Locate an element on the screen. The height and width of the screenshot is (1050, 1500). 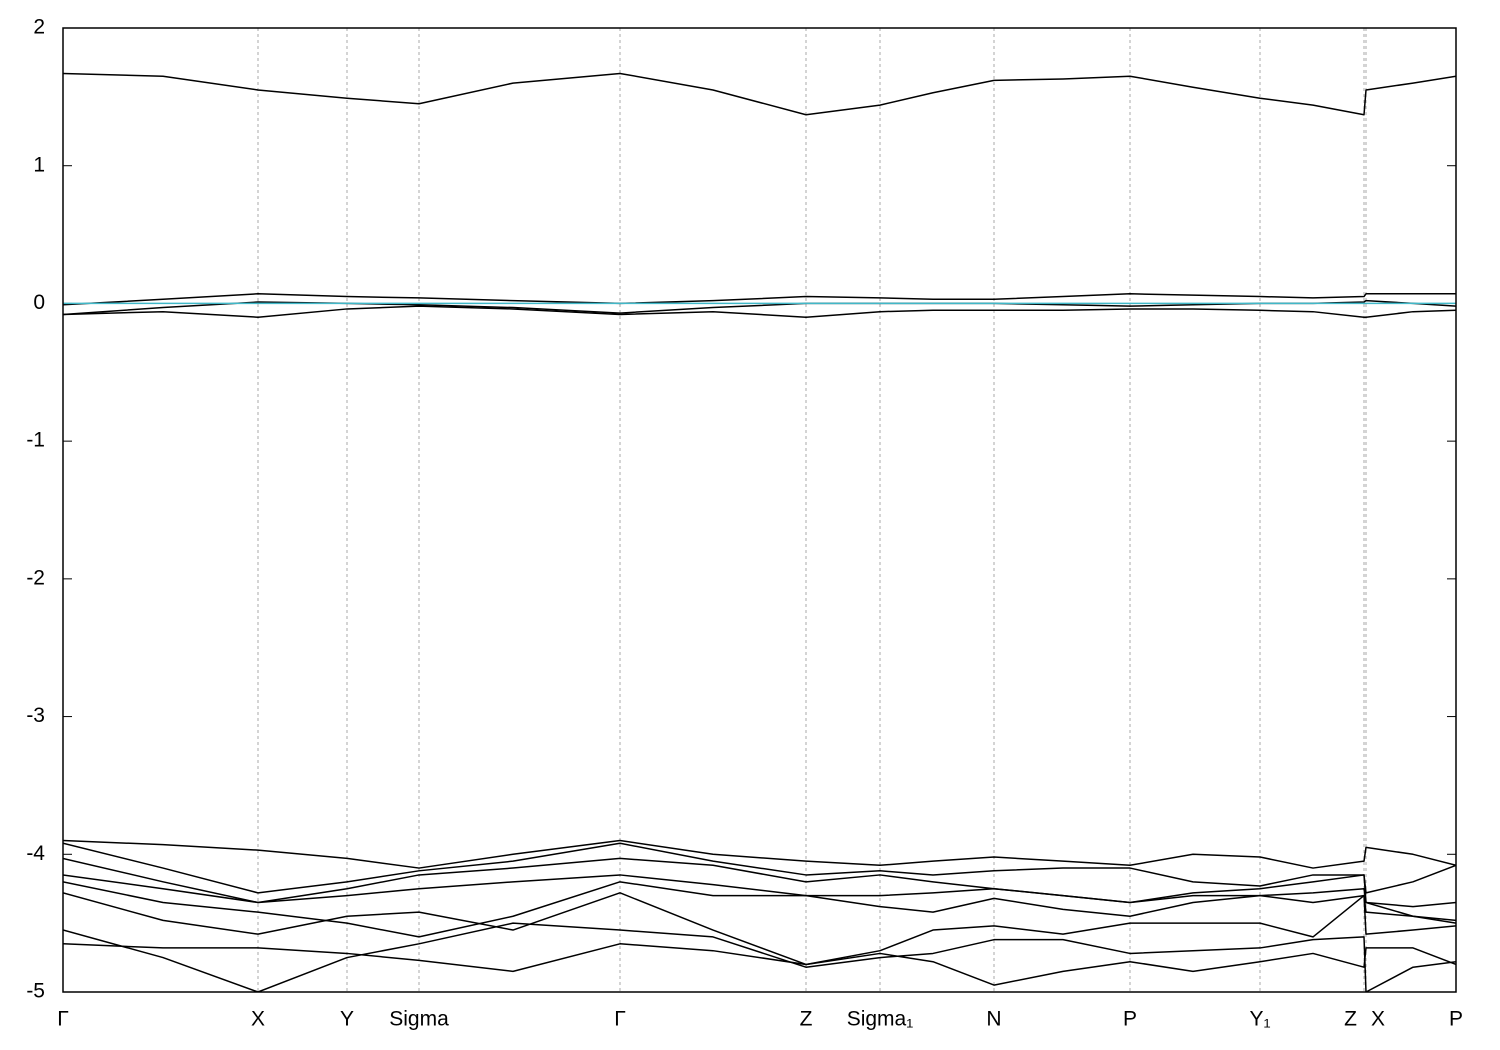
x-tick-label: Sigma is located at coordinates (419, 1019).